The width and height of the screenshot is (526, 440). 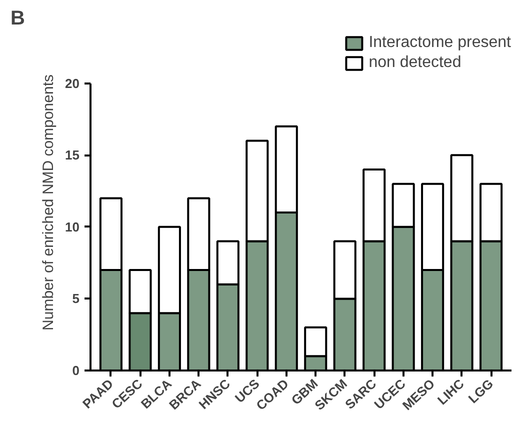 I want to click on legend-label: non detected, so click(x=415, y=63).